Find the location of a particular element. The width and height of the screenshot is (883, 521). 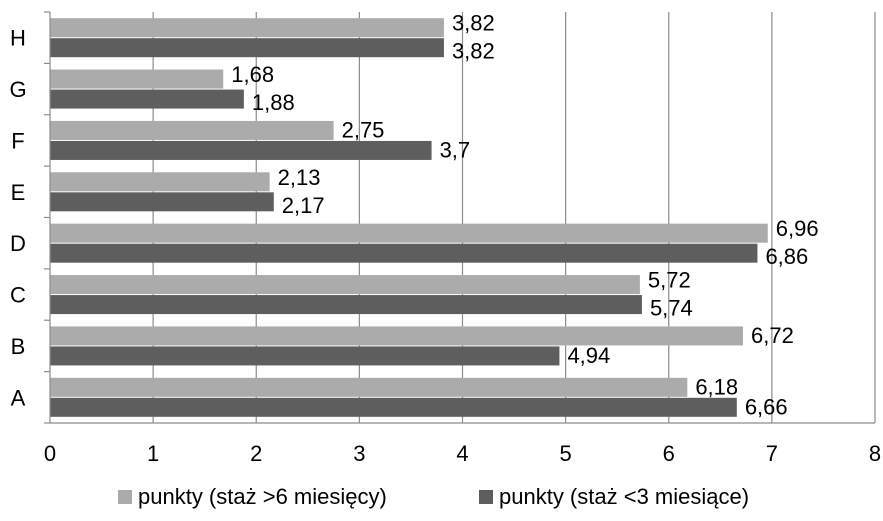

data-label-series-2: 2,17 is located at coordinates (303, 205).